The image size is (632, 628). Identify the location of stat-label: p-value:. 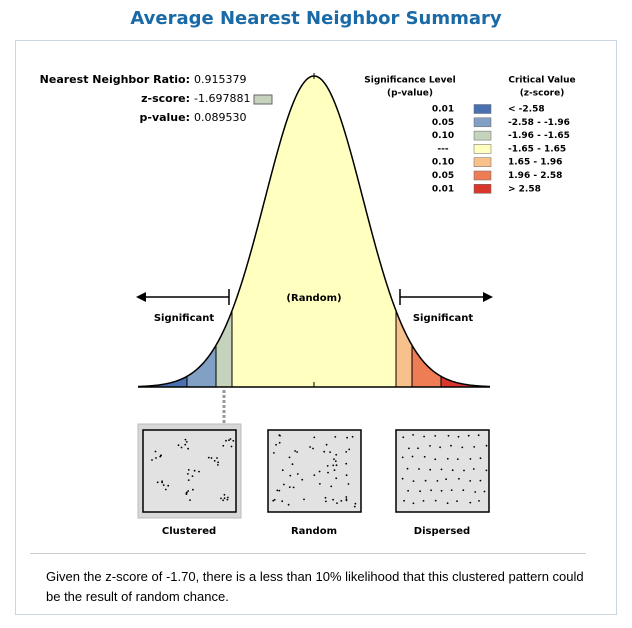
(165, 117).